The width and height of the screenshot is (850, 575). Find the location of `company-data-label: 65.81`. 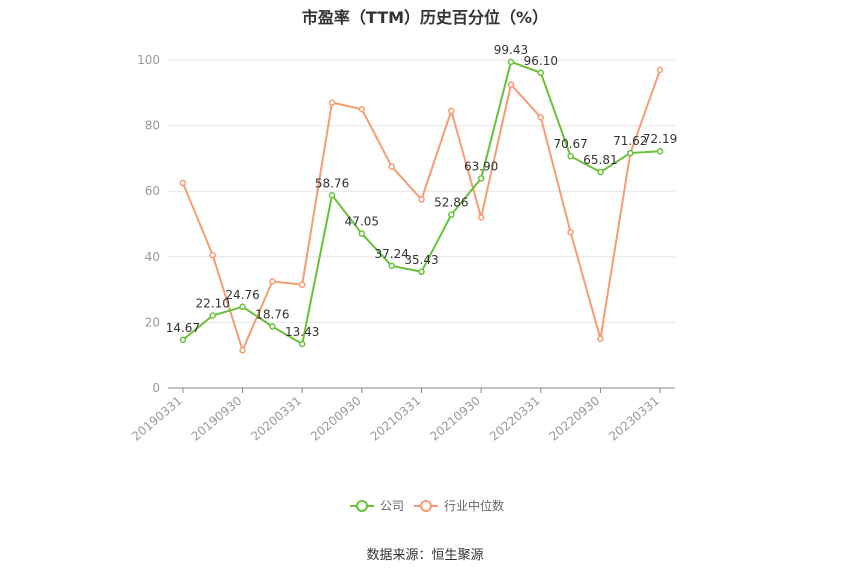

company-data-label: 65.81 is located at coordinates (600, 160).